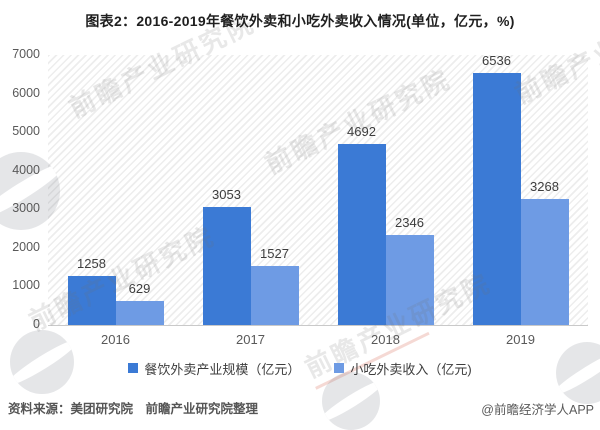 This screenshot has width=600, height=430. I want to click on credit-text: @前瞻经济学人APP, so click(537, 410).